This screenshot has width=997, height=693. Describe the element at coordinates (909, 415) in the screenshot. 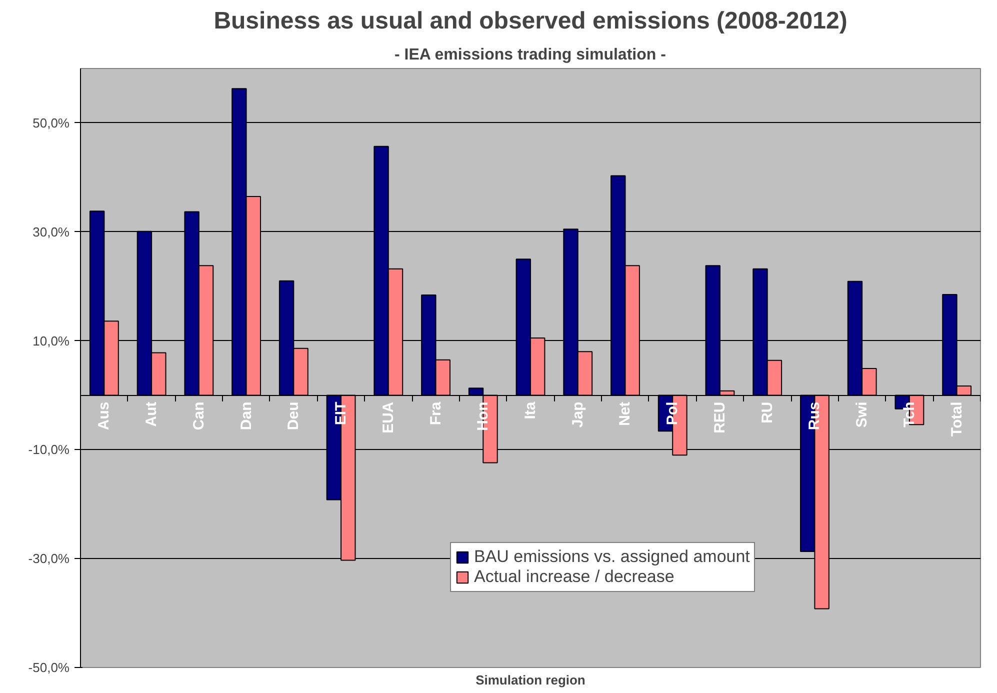

I see `x-tick-label: Tch` at that location.